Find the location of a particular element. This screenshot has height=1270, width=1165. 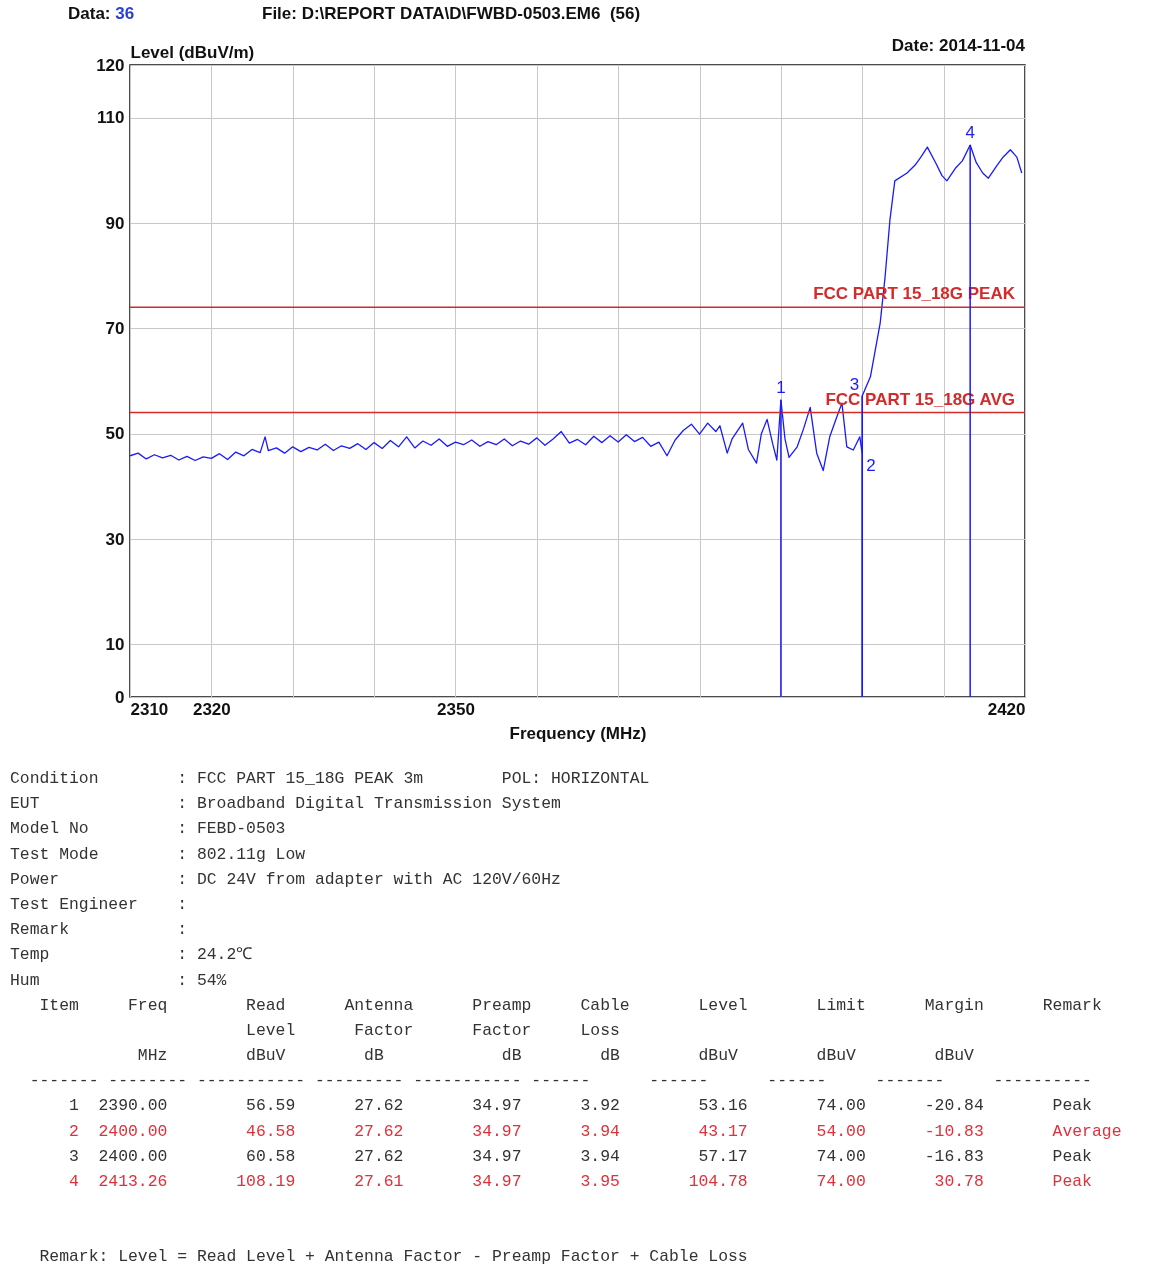

chart-title: File: D:\REPORT DATA\D\FWBD-0503.EM6 (56) is located at coordinates (451, 14).